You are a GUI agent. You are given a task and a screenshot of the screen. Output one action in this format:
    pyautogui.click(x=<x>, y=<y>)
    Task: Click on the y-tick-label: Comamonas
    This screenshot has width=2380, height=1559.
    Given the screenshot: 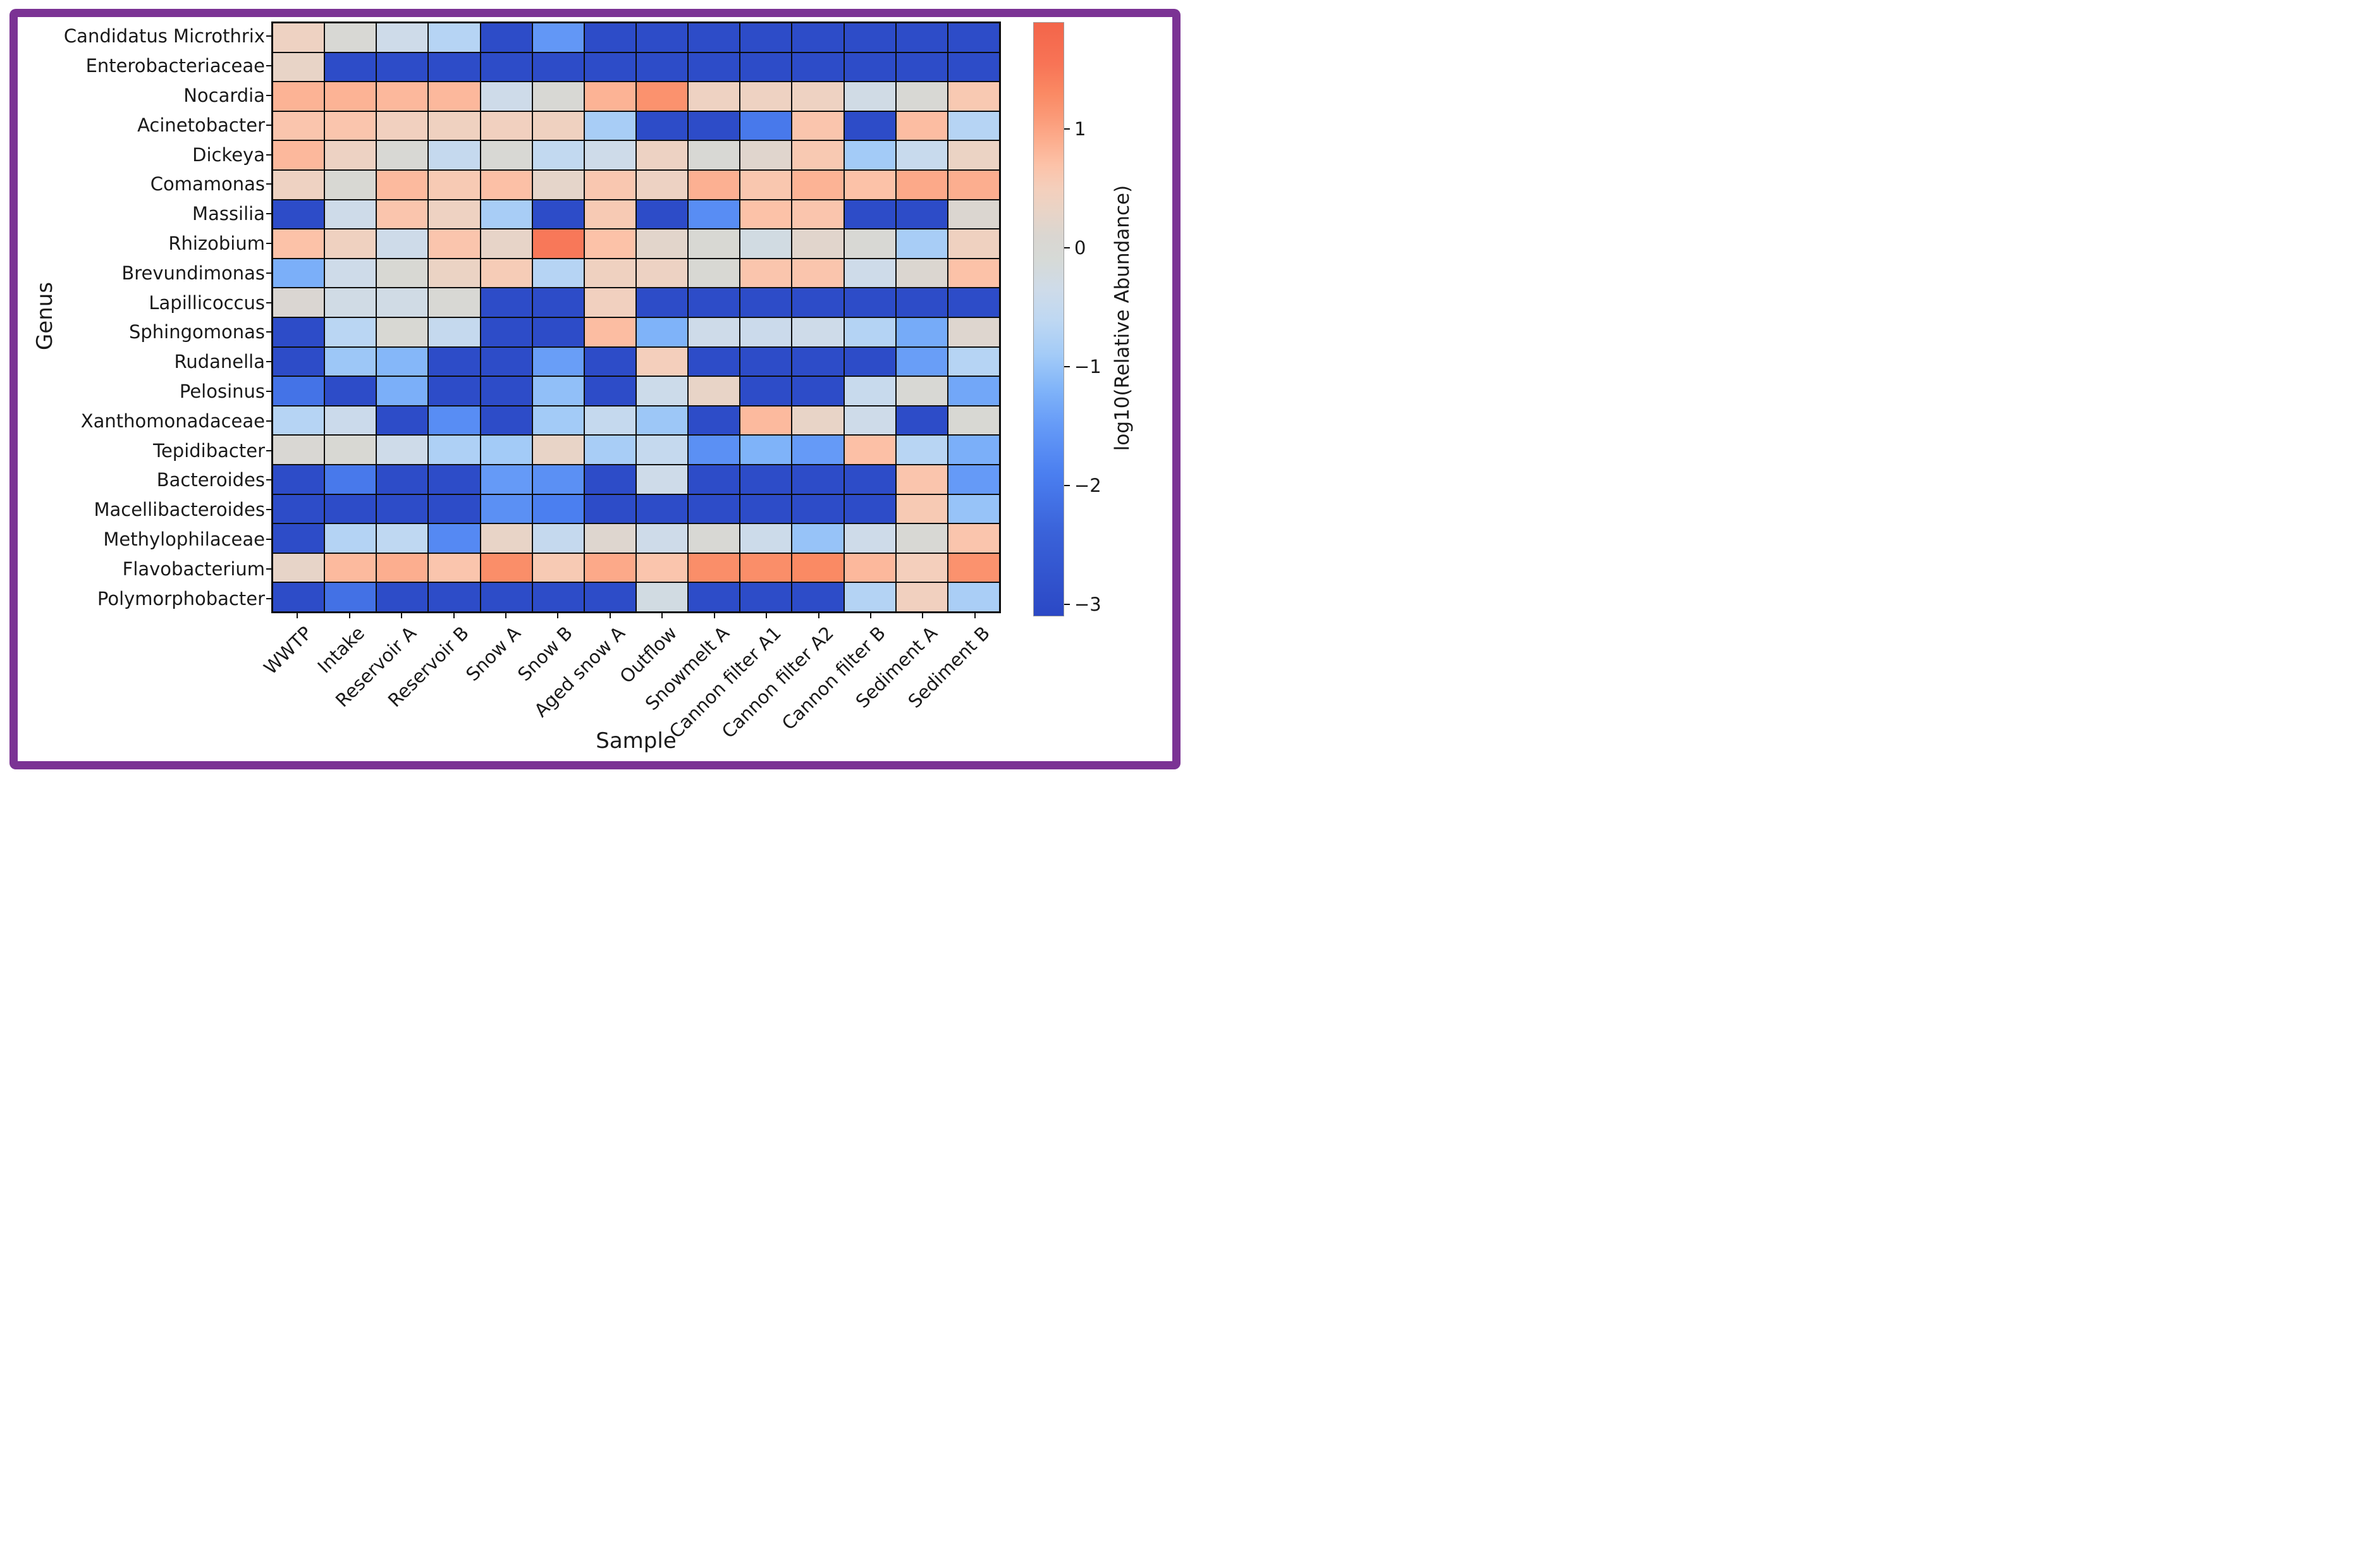 What is the action you would take?
    pyautogui.click(x=207, y=184)
    